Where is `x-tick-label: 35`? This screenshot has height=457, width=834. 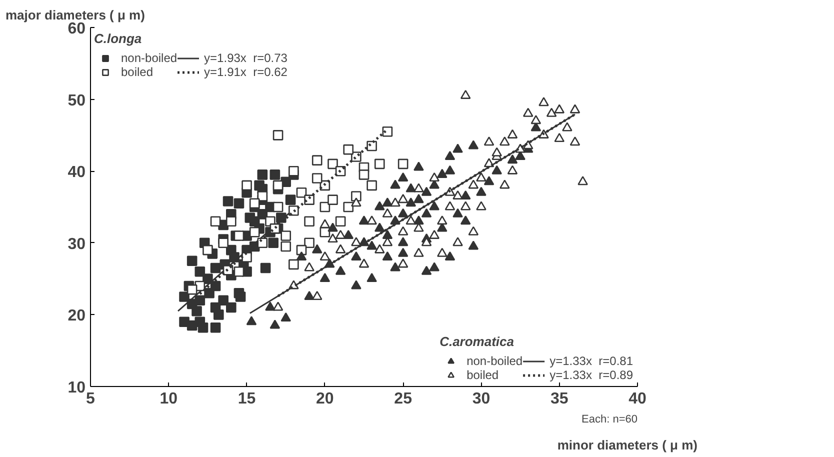 x-tick-label: 35 is located at coordinates (559, 399).